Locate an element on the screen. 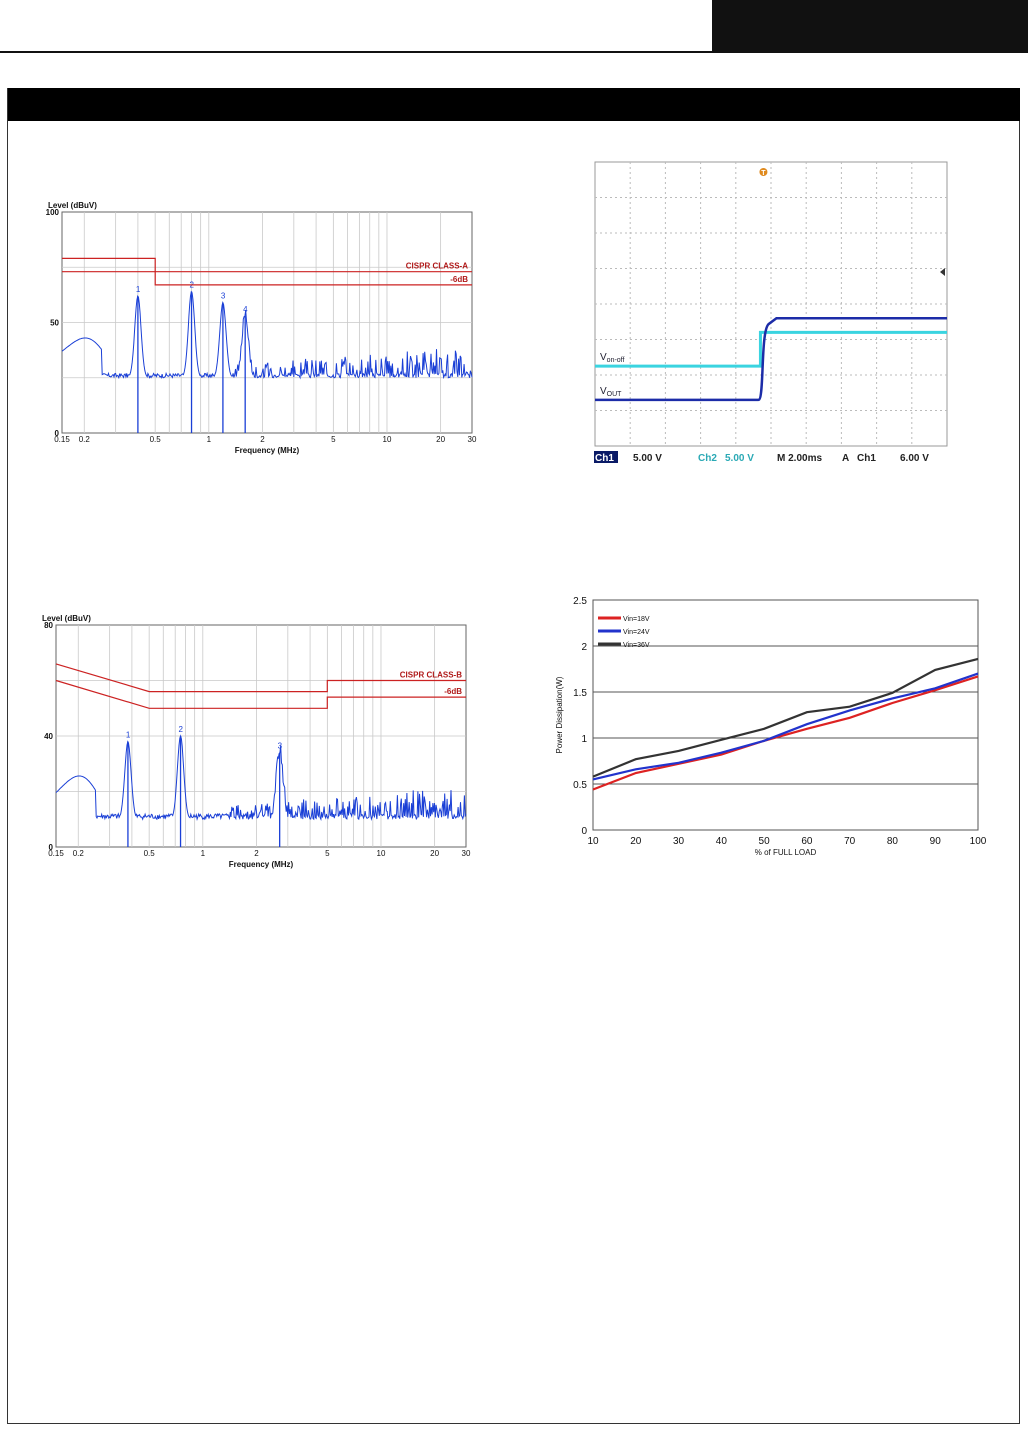 The image size is (1028, 1433). x-tick-label: 90 is located at coordinates (936, 841).